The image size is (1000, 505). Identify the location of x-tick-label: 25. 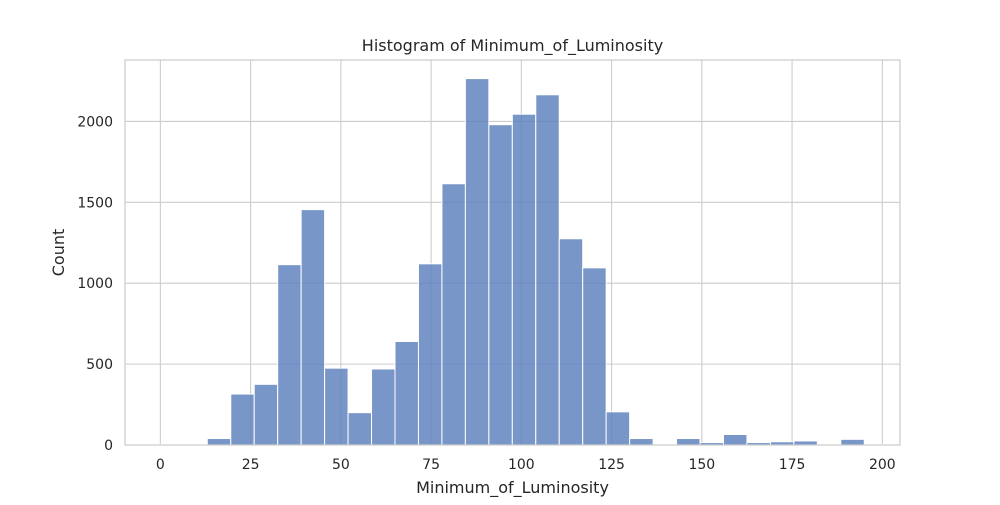
(251, 465).